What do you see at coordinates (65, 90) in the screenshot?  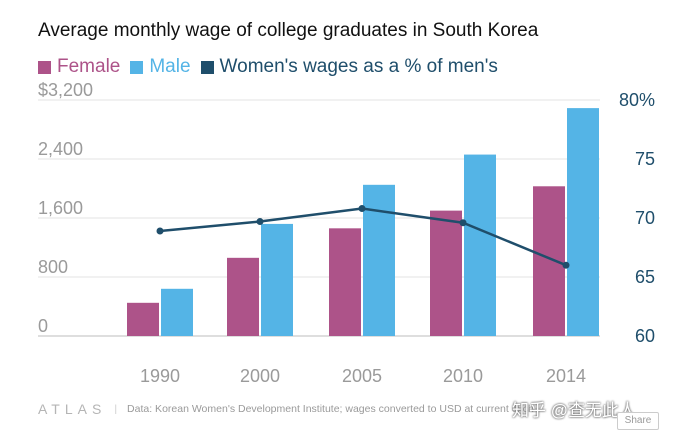 I see `y-left-tick-label: $3,200` at bounding box center [65, 90].